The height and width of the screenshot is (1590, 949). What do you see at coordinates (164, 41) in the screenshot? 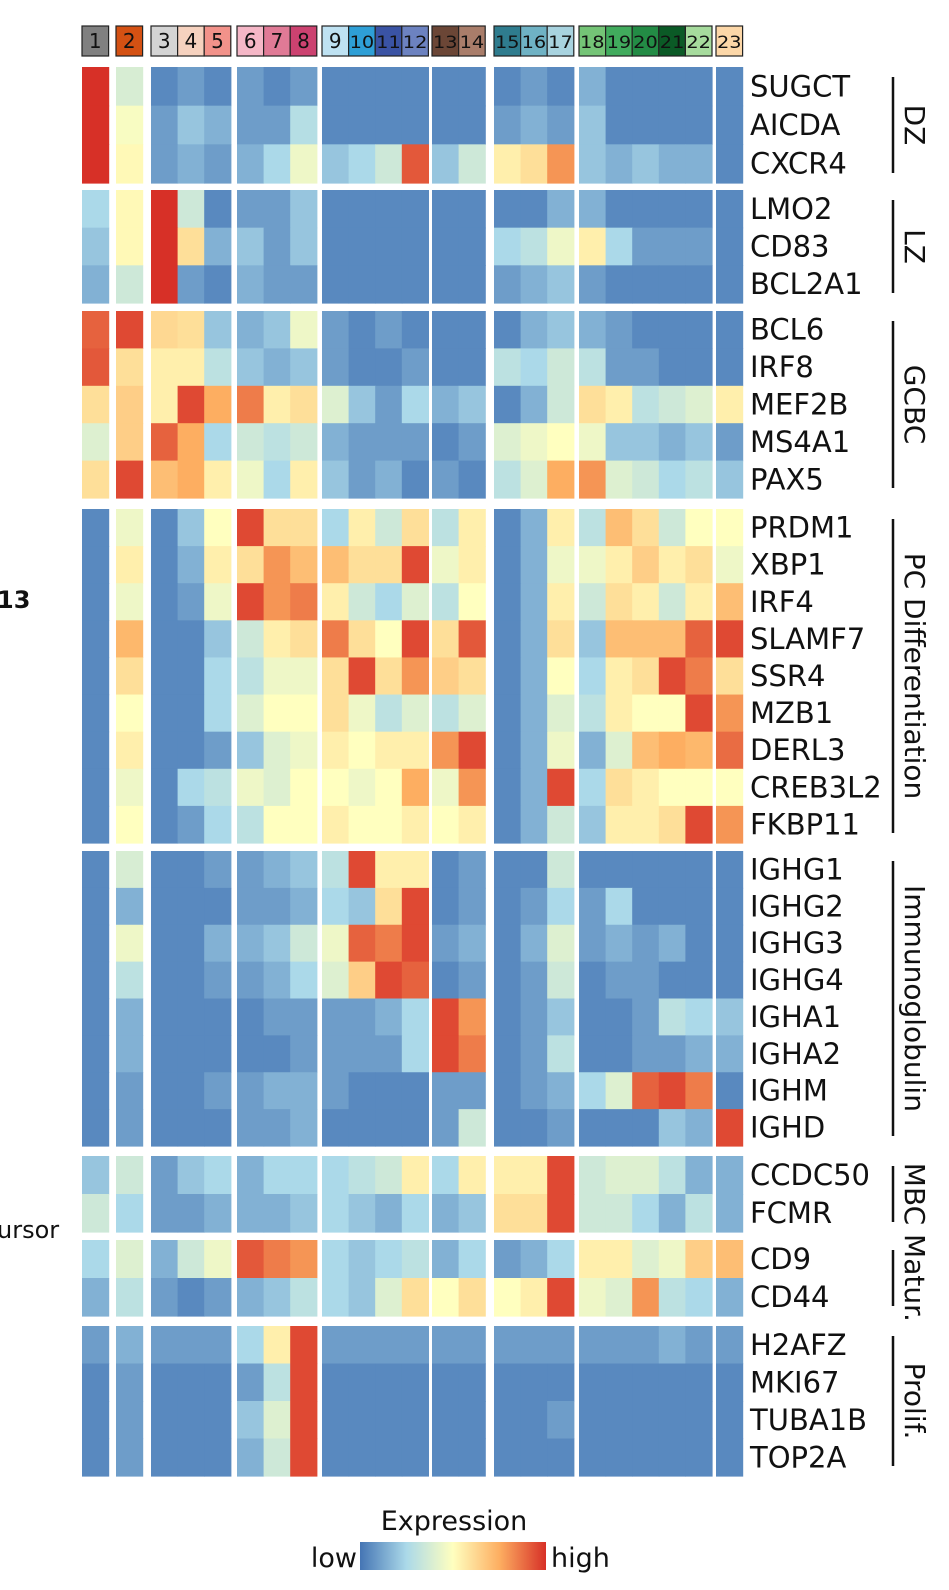
I see `cluster-header-3: 3` at bounding box center [164, 41].